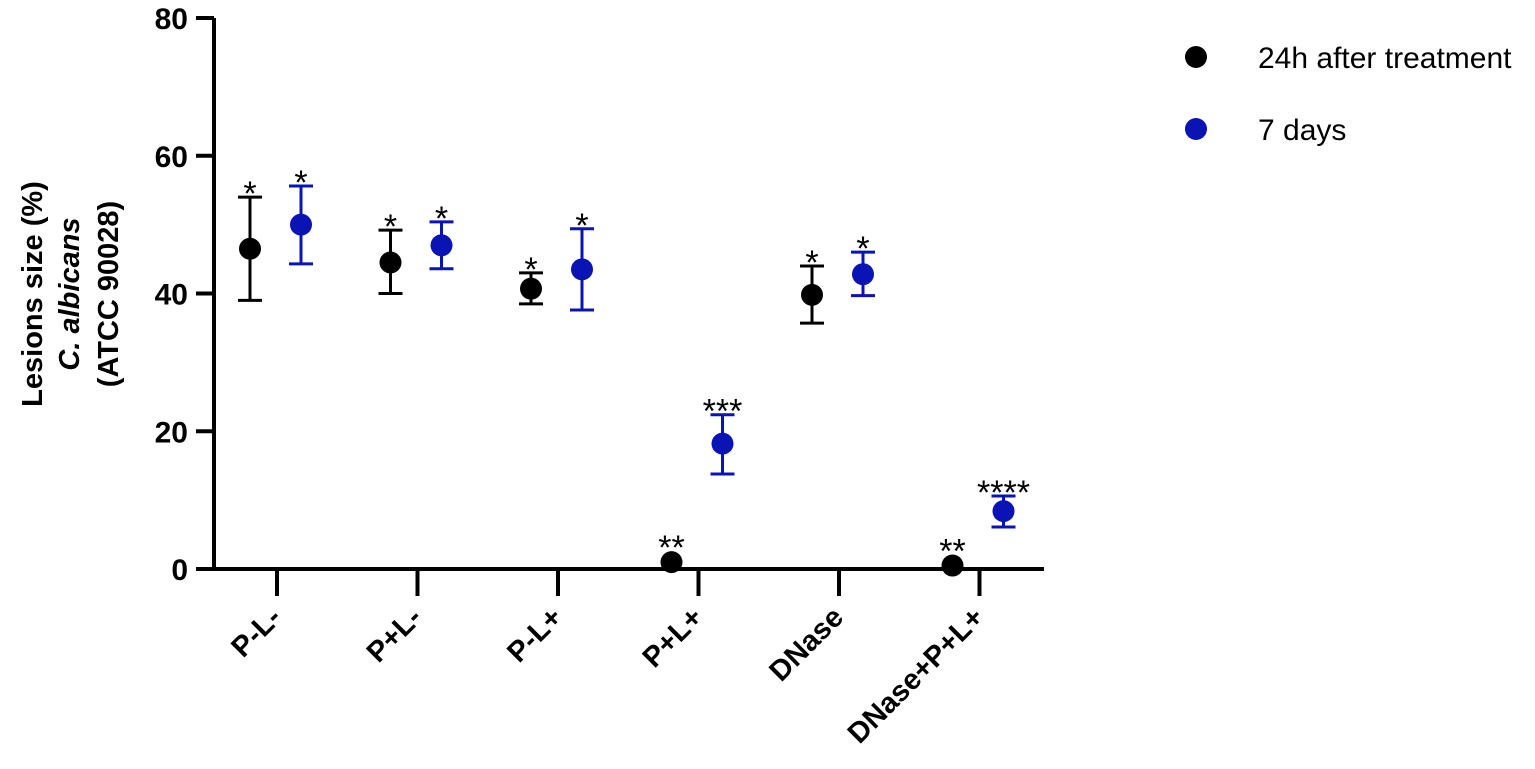  I want to click on y-axis-label-line: C. albicans, so click(70, 293).